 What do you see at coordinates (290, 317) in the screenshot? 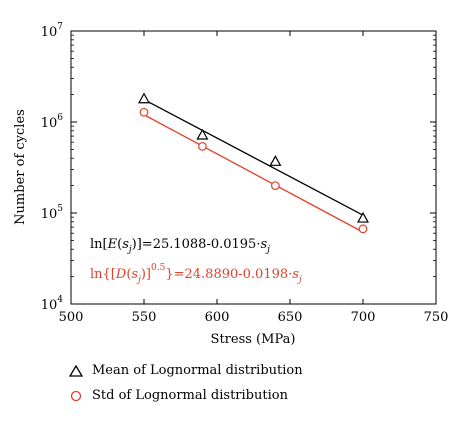
I see `x-tick-label: 650` at bounding box center [290, 317].